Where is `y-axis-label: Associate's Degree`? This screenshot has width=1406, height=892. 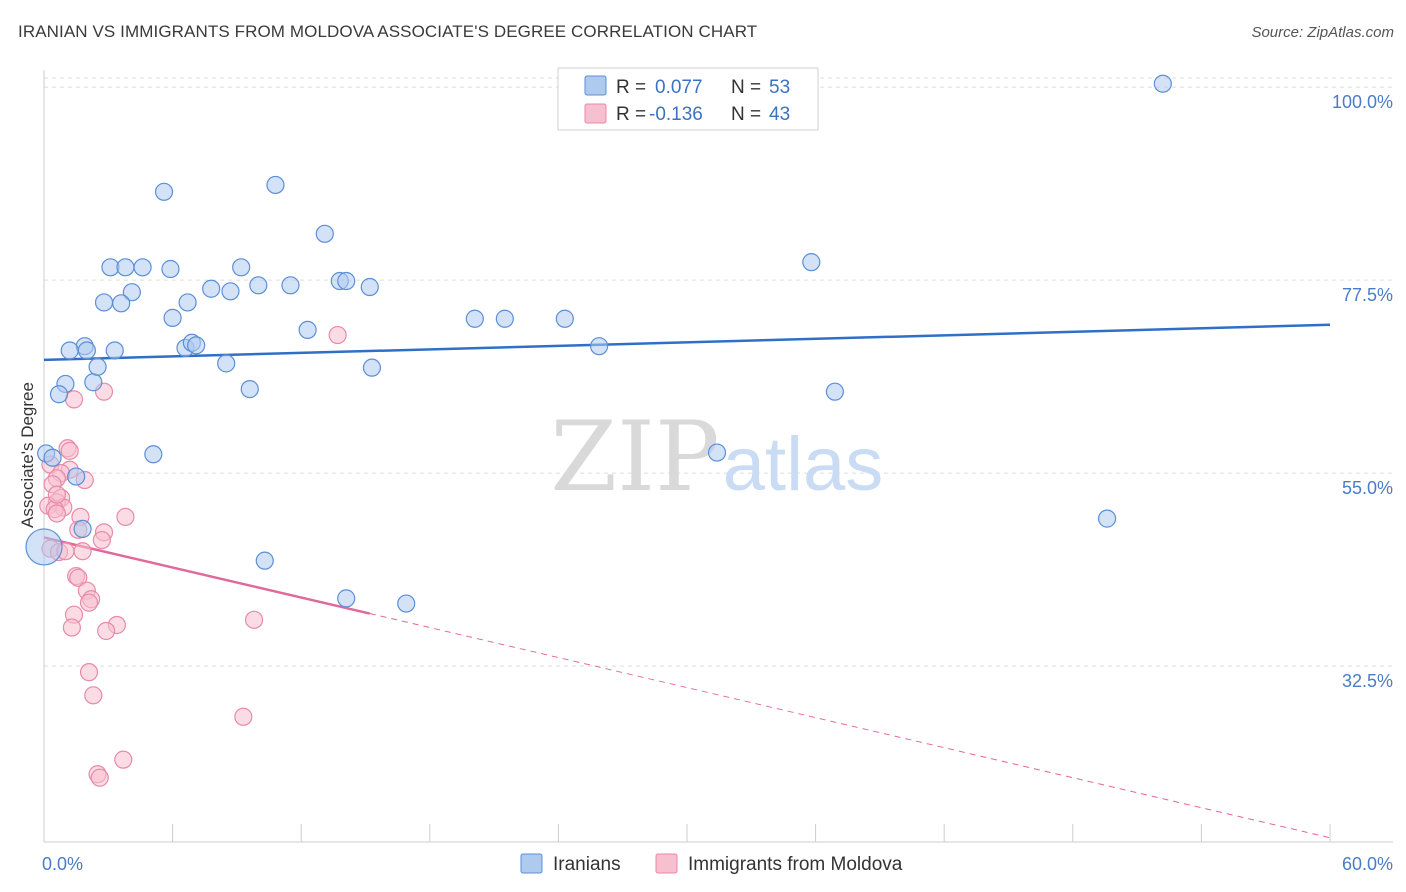
y-axis-label: Associate's Degree is located at coordinates (27, 455).